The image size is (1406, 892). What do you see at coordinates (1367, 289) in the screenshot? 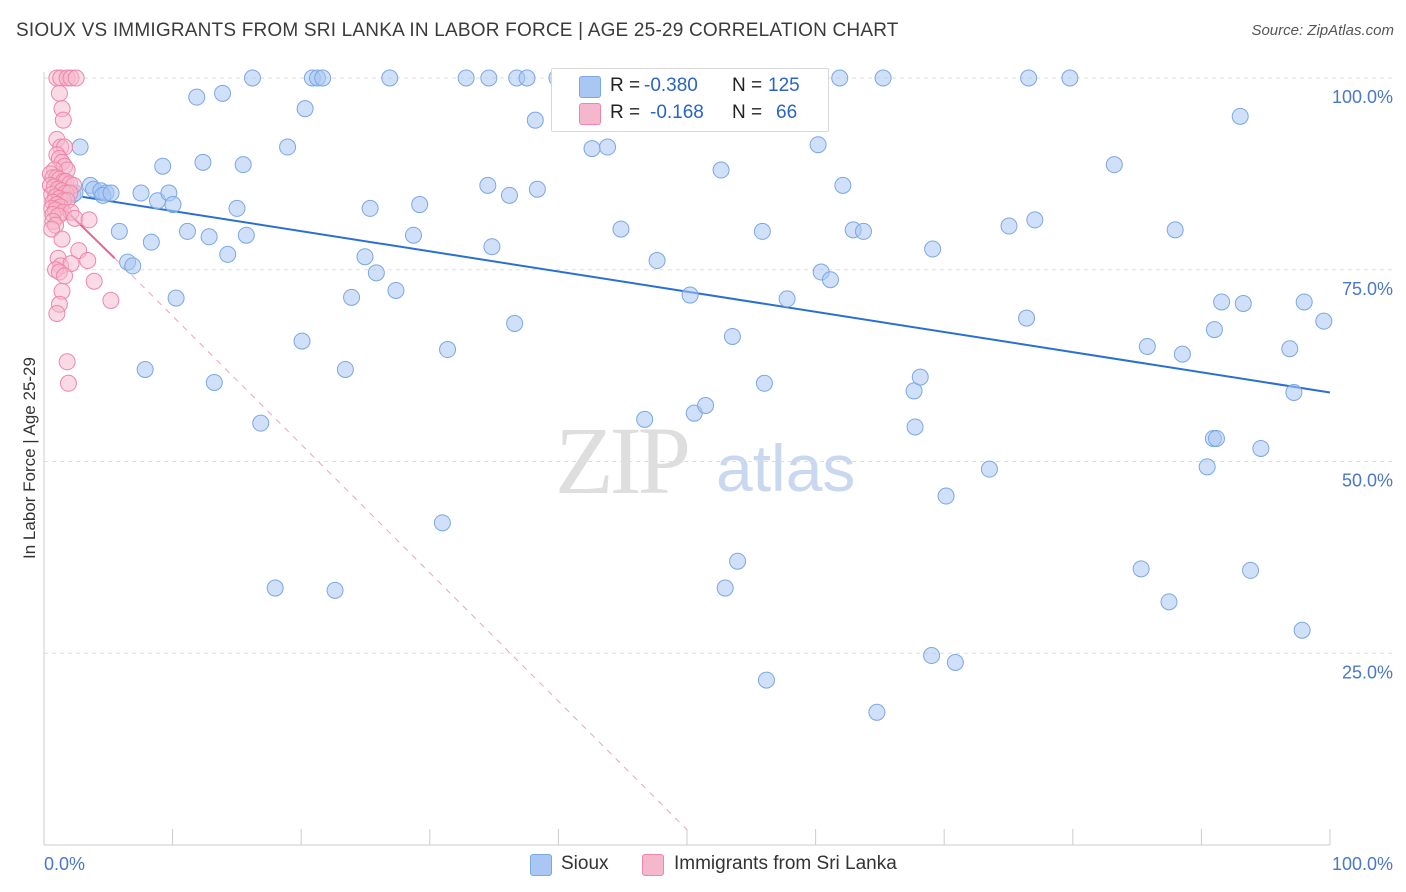
I see `y-tick-label: 75.0%` at bounding box center [1367, 289].